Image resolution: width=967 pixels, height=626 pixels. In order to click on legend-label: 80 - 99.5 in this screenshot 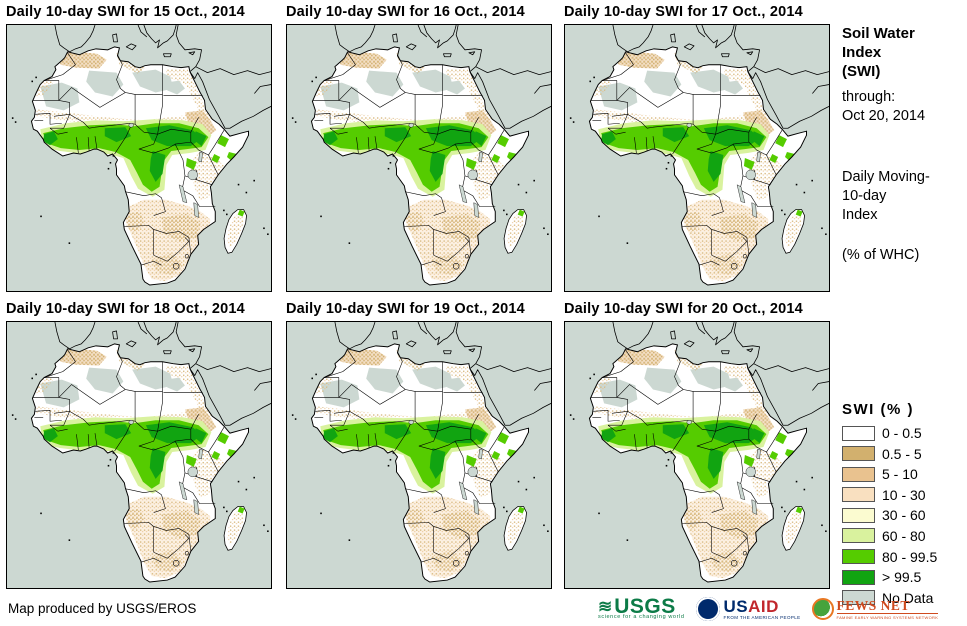, I will do `click(910, 556)`.